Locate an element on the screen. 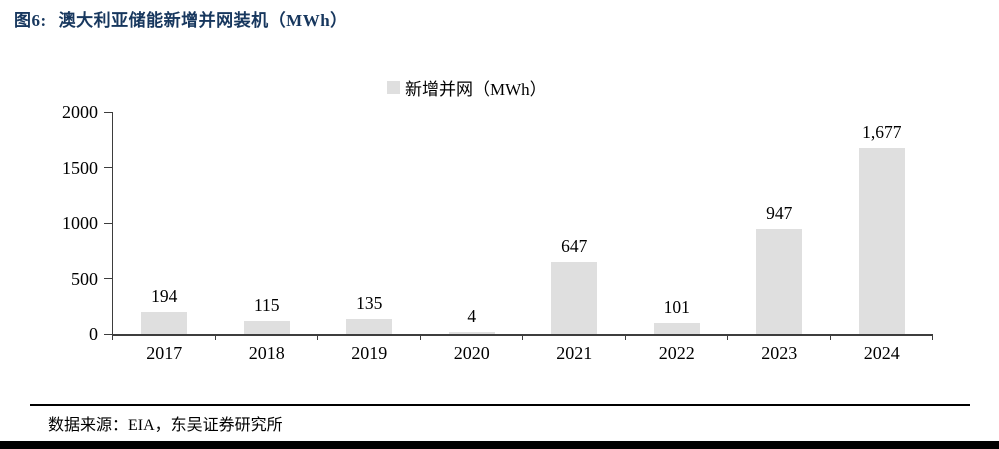  x-axis-category-label: 2017 is located at coordinates (164, 353).